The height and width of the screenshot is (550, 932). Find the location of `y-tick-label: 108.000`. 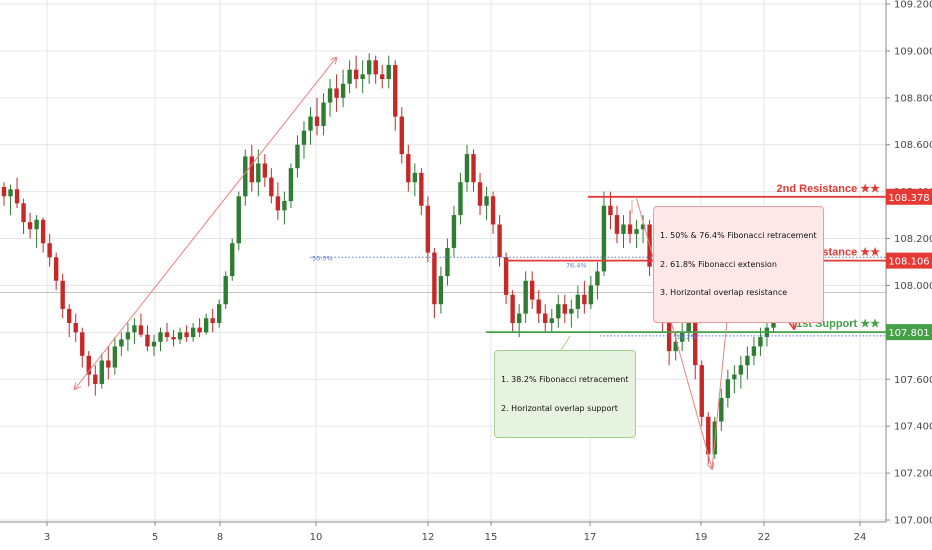

y-tick-label: 108.000 is located at coordinates (913, 286).